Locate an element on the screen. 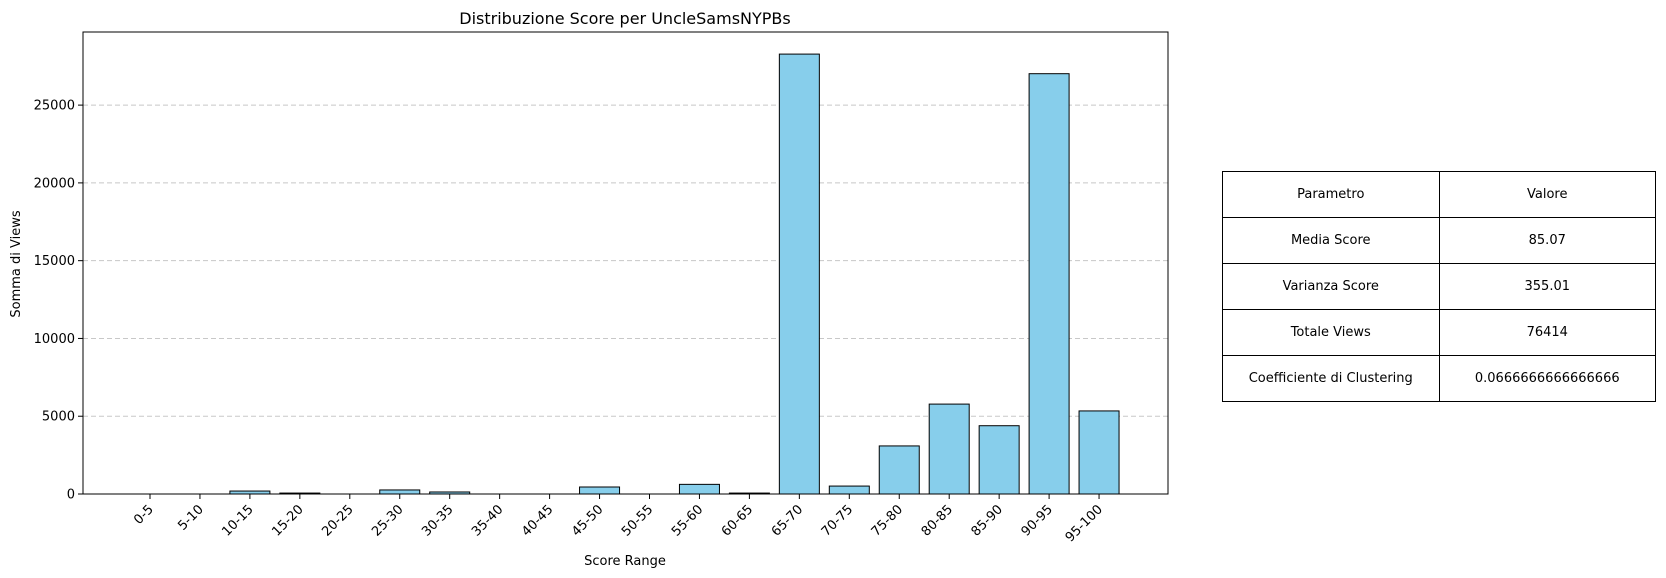  table-cell-value: 355.01 is located at coordinates (1547, 286).